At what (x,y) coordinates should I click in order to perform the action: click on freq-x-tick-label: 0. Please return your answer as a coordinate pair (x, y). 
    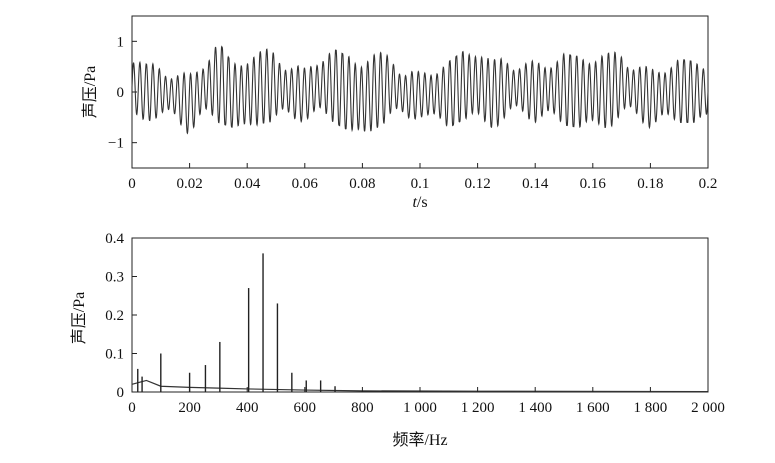
    Looking at the image, I should click on (132, 408).